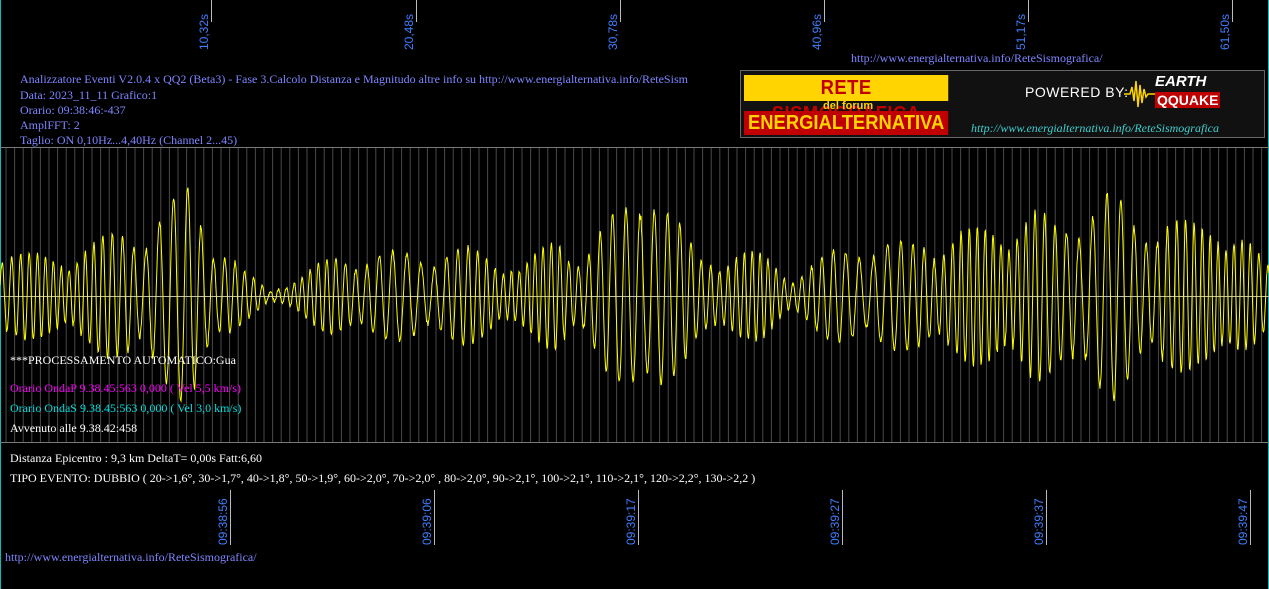 The image size is (1269, 589). Describe the element at coordinates (740, 517) in the screenshot. I see `bottom-axis` at that location.